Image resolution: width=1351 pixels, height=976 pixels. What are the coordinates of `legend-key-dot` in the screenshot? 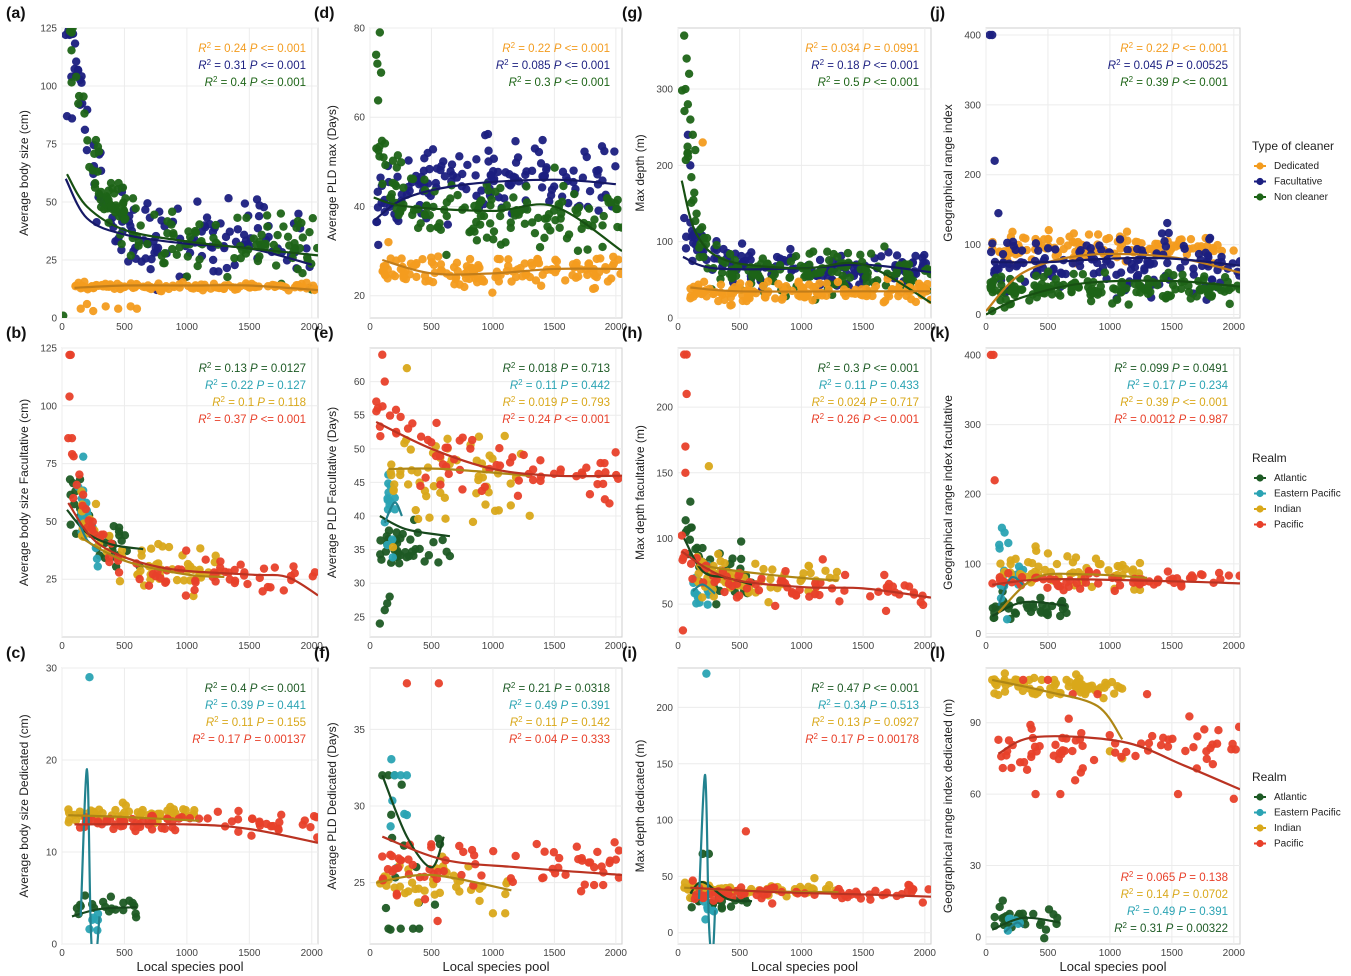 It's located at (1260, 797).